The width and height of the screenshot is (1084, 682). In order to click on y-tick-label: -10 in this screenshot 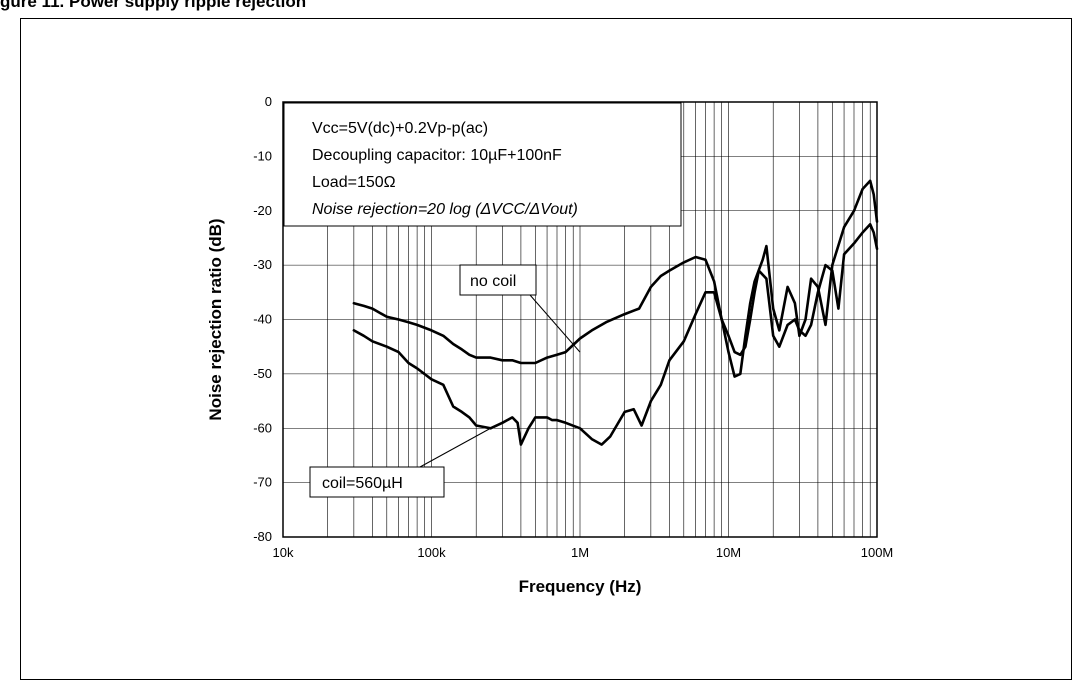, I will do `click(262, 155)`.